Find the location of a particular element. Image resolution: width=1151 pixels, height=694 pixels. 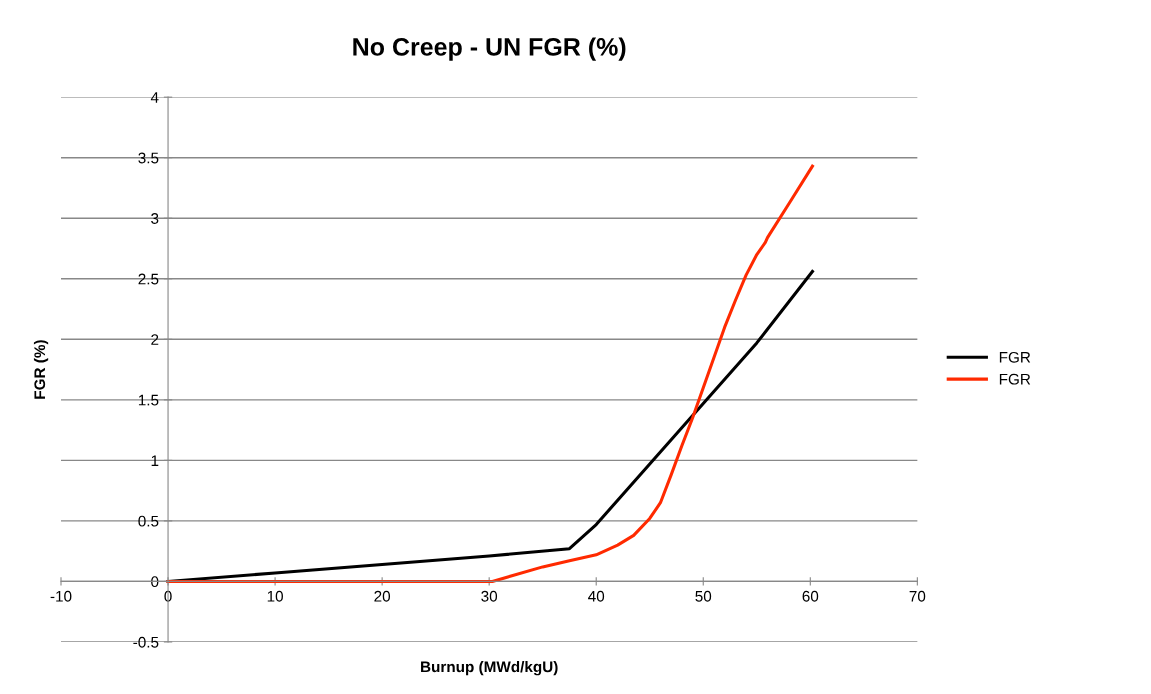

x-tick-label: 0 is located at coordinates (168, 596).